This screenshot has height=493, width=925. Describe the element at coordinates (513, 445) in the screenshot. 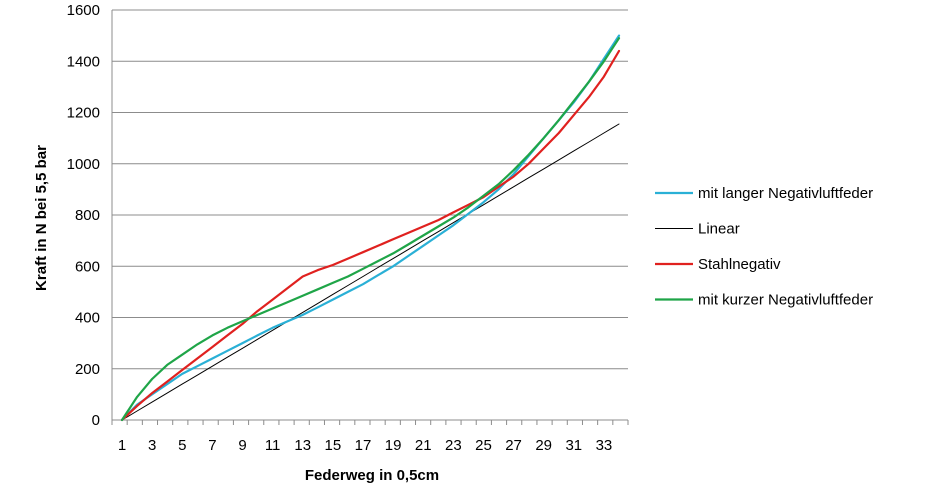

I see `x-tick-label: 27` at that location.